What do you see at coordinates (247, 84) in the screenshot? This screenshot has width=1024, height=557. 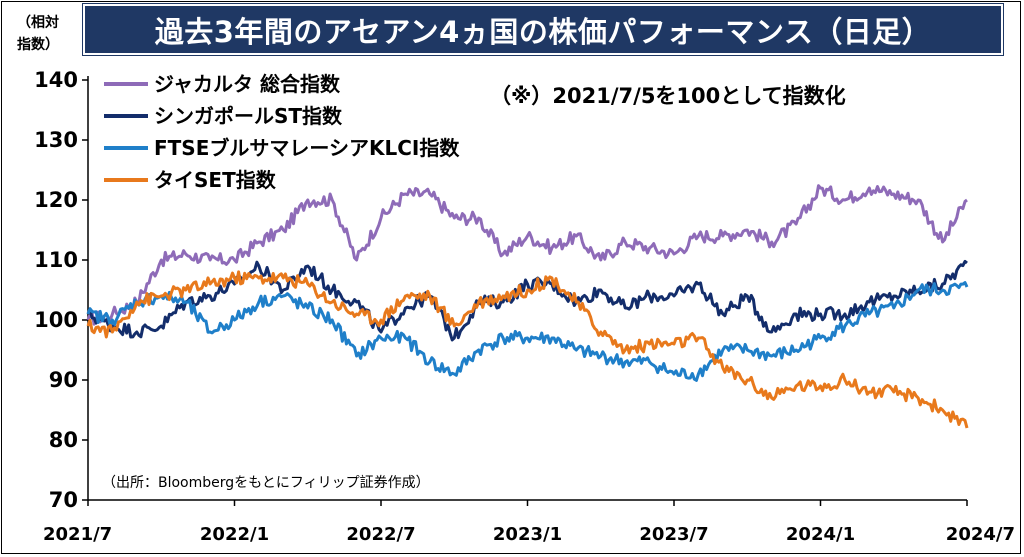 I see `legend-label-jakarta: ジャカルタ 総合指数` at bounding box center [247, 84].